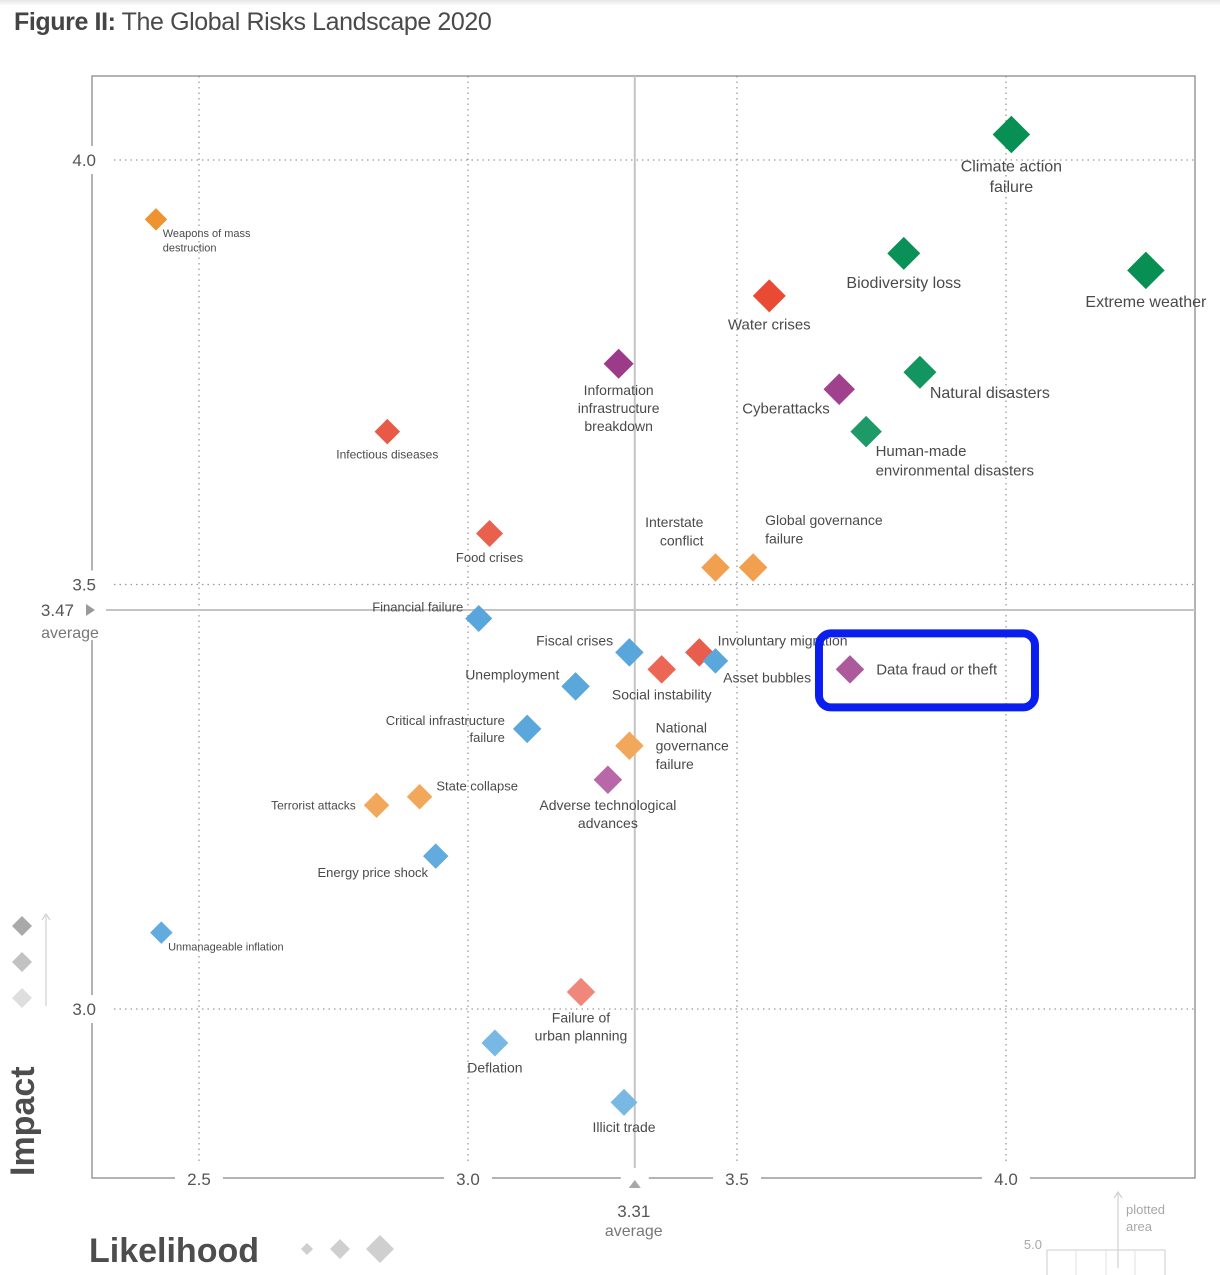  Describe the element at coordinates (682, 540) in the screenshot. I see `risk-label-line: conflict` at that location.